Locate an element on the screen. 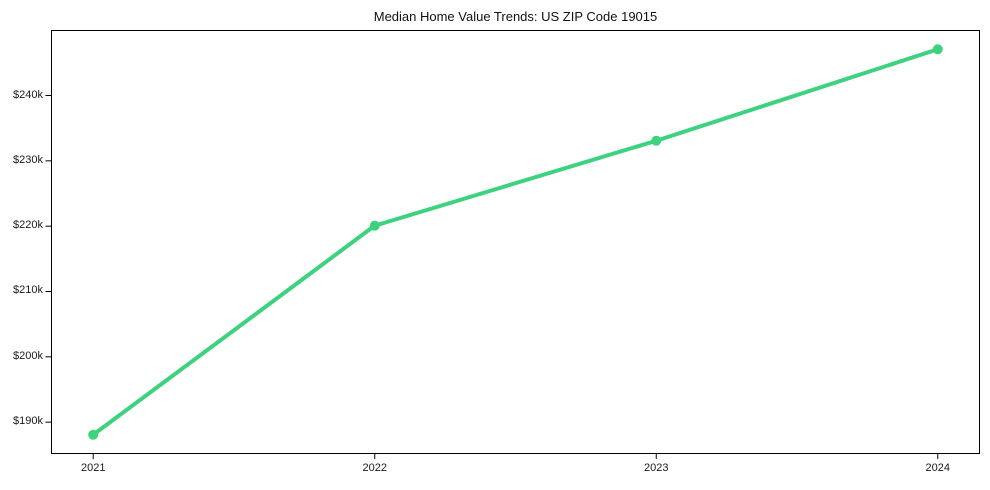 This screenshot has width=990, height=490. y-axis-tick-label: $190k is located at coordinates (28, 421).